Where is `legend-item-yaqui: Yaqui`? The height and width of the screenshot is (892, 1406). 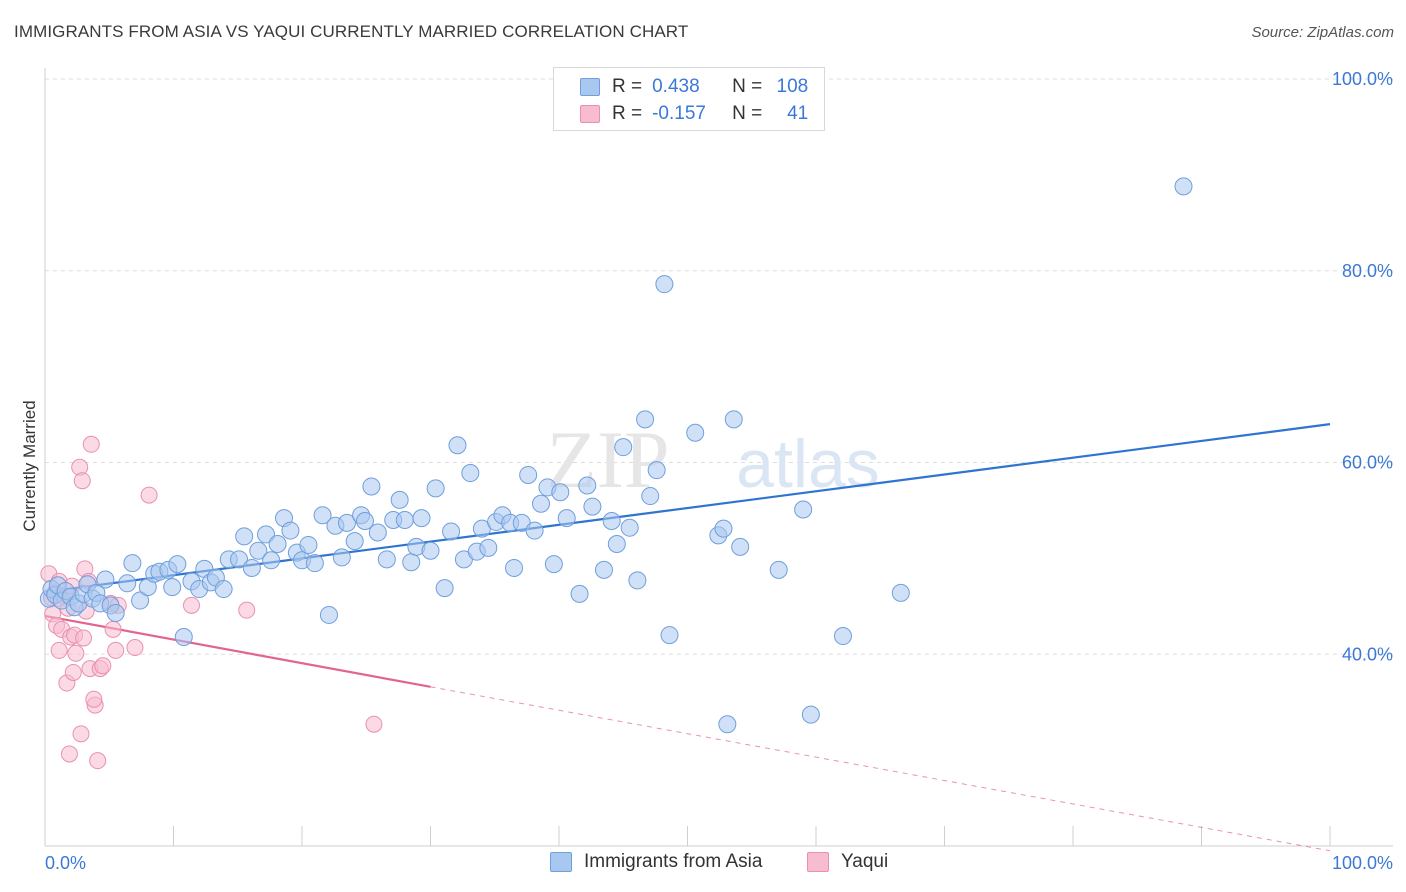 legend-item-yaqui: Yaqui is located at coordinates (847, 862).